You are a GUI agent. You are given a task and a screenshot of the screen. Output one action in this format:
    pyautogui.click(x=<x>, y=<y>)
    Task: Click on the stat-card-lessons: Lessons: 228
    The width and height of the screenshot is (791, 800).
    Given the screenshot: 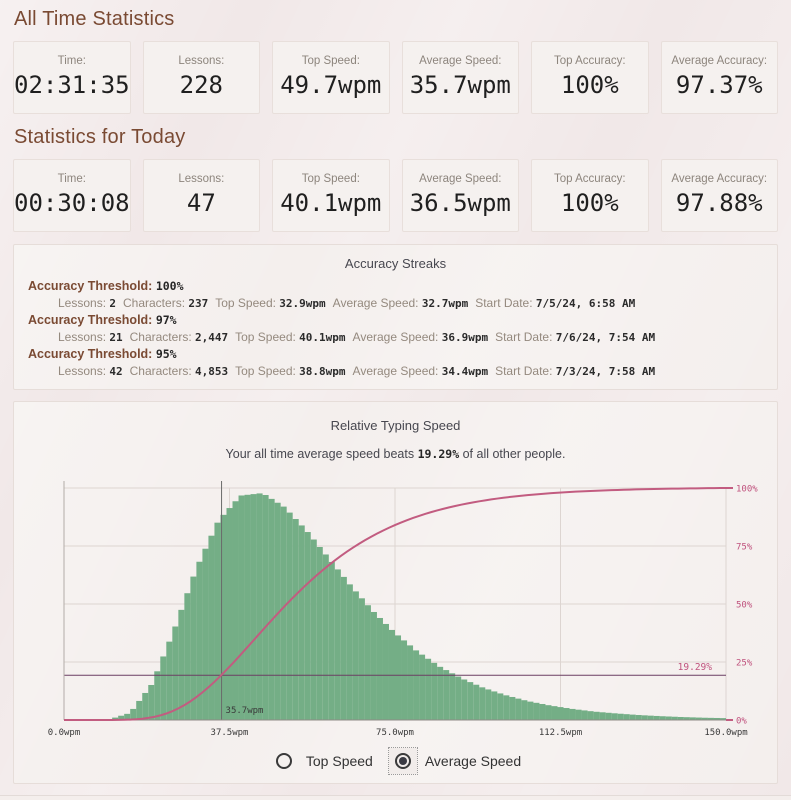 What is the action you would take?
    pyautogui.click(x=201, y=77)
    